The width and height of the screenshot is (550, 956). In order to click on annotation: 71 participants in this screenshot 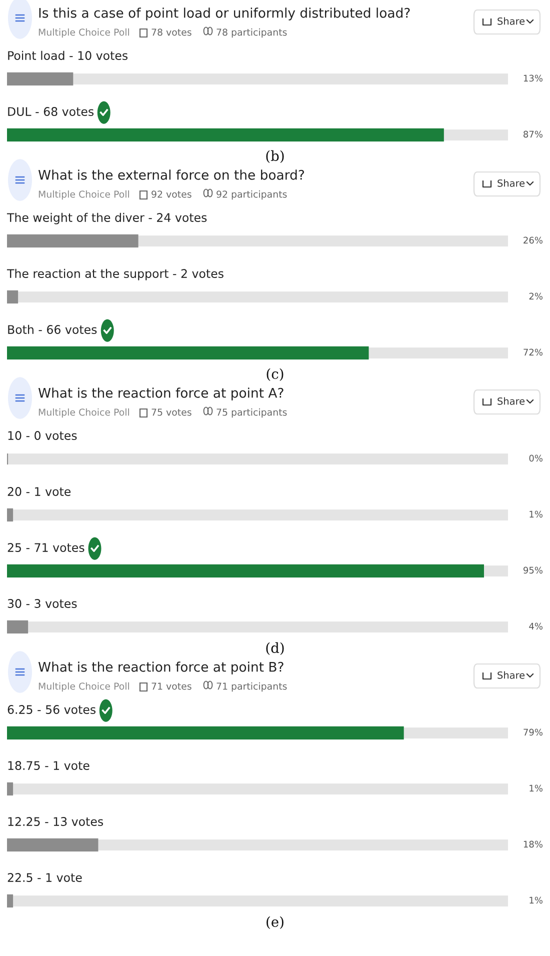, I will do `click(251, 687)`.